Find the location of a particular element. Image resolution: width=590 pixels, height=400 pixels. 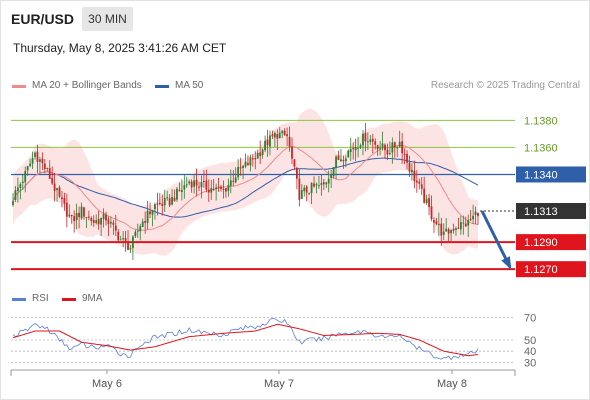

support-label: 1.1290 is located at coordinates (541, 243).